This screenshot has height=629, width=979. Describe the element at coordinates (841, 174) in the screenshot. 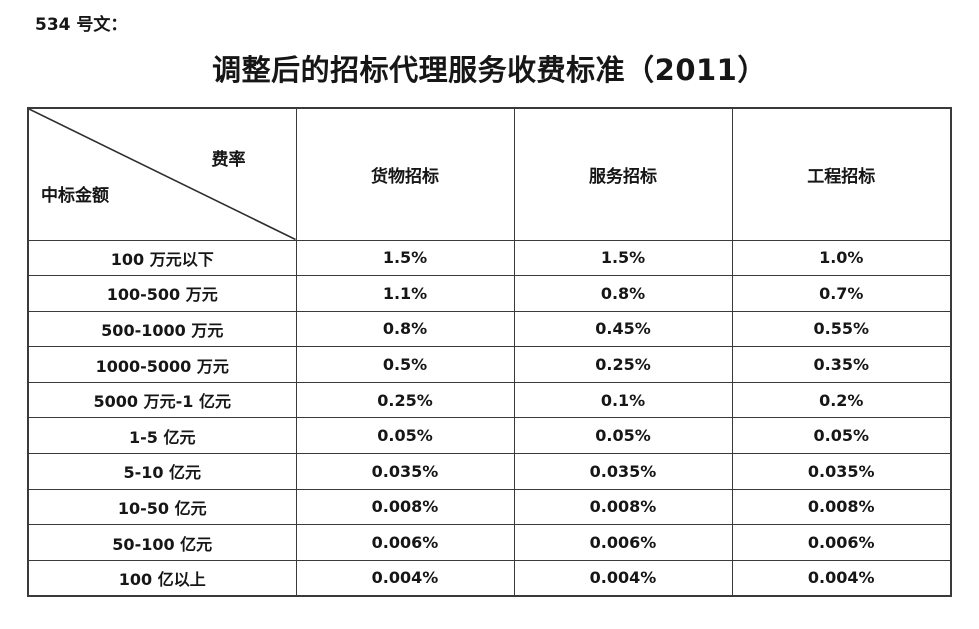

I see `column-header-engineering-bidding: 工程招标` at that location.